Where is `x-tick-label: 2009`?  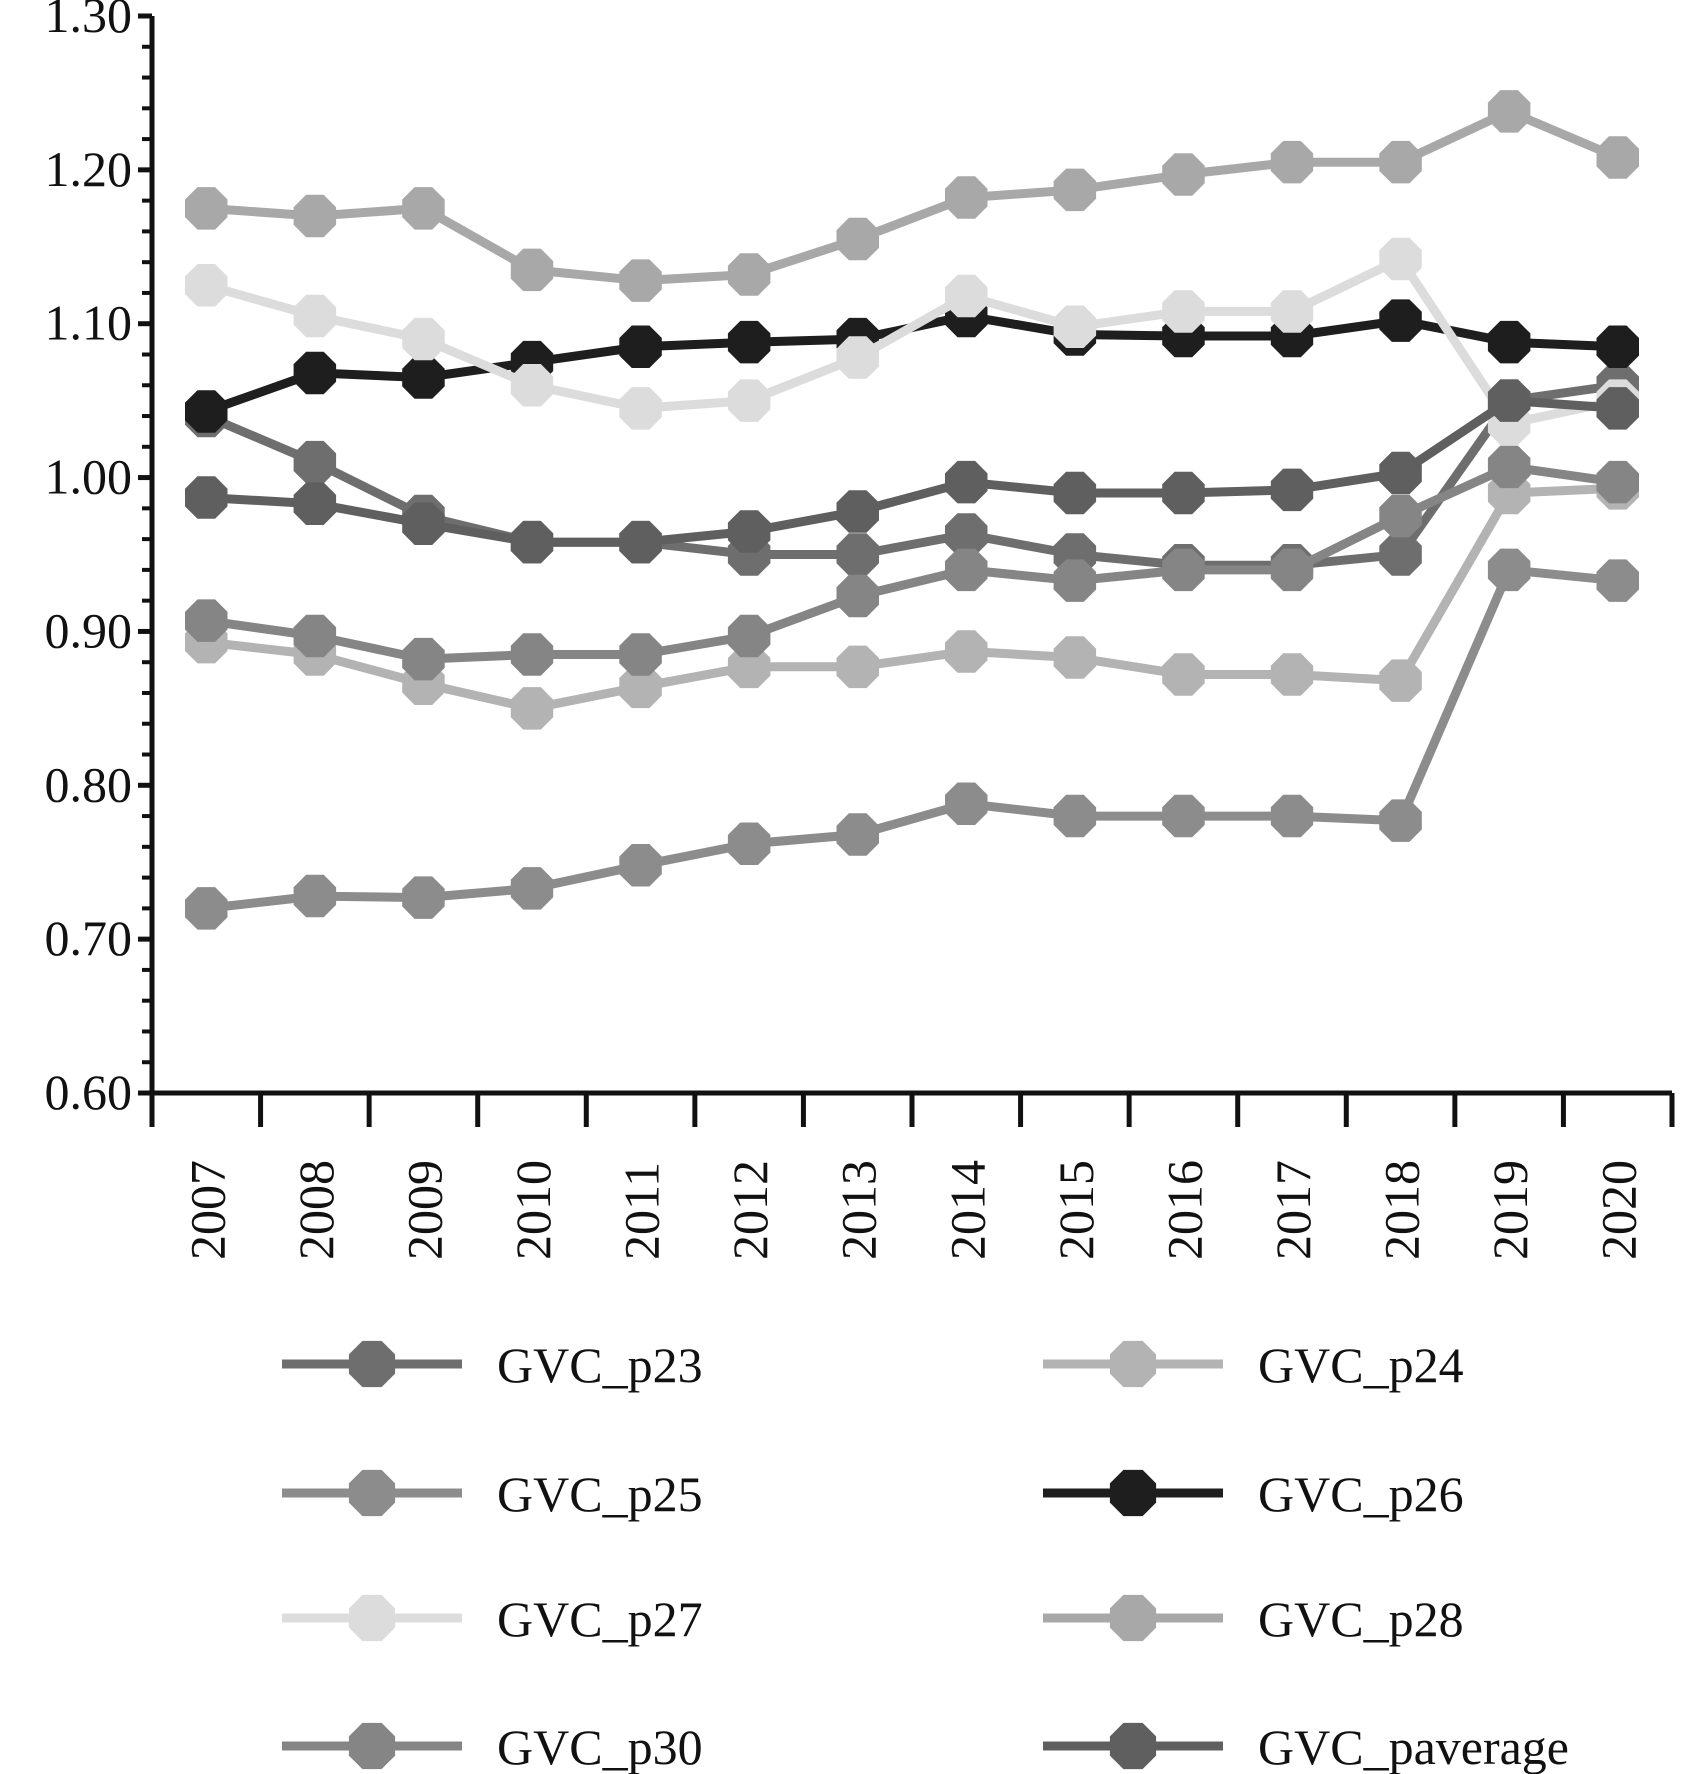 x-tick-label: 2009 is located at coordinates (424, 1210).